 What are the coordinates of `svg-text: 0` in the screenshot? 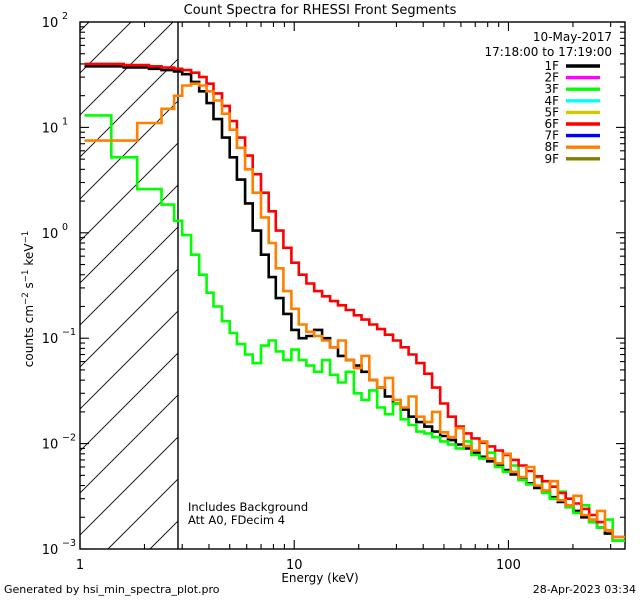 It's located at (65, 227).